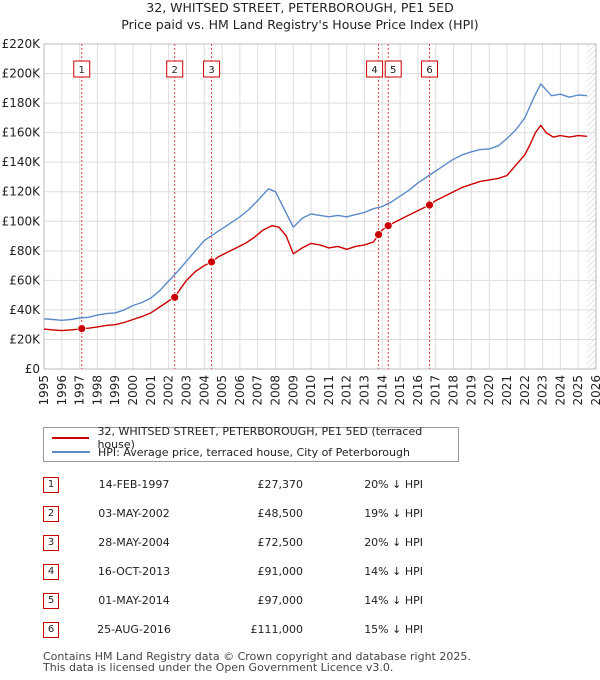 The width and height of the screenshot is (600, 680). I want to click on sale-hpi-diff: 15% ↓ HPI, so click(393, 629).